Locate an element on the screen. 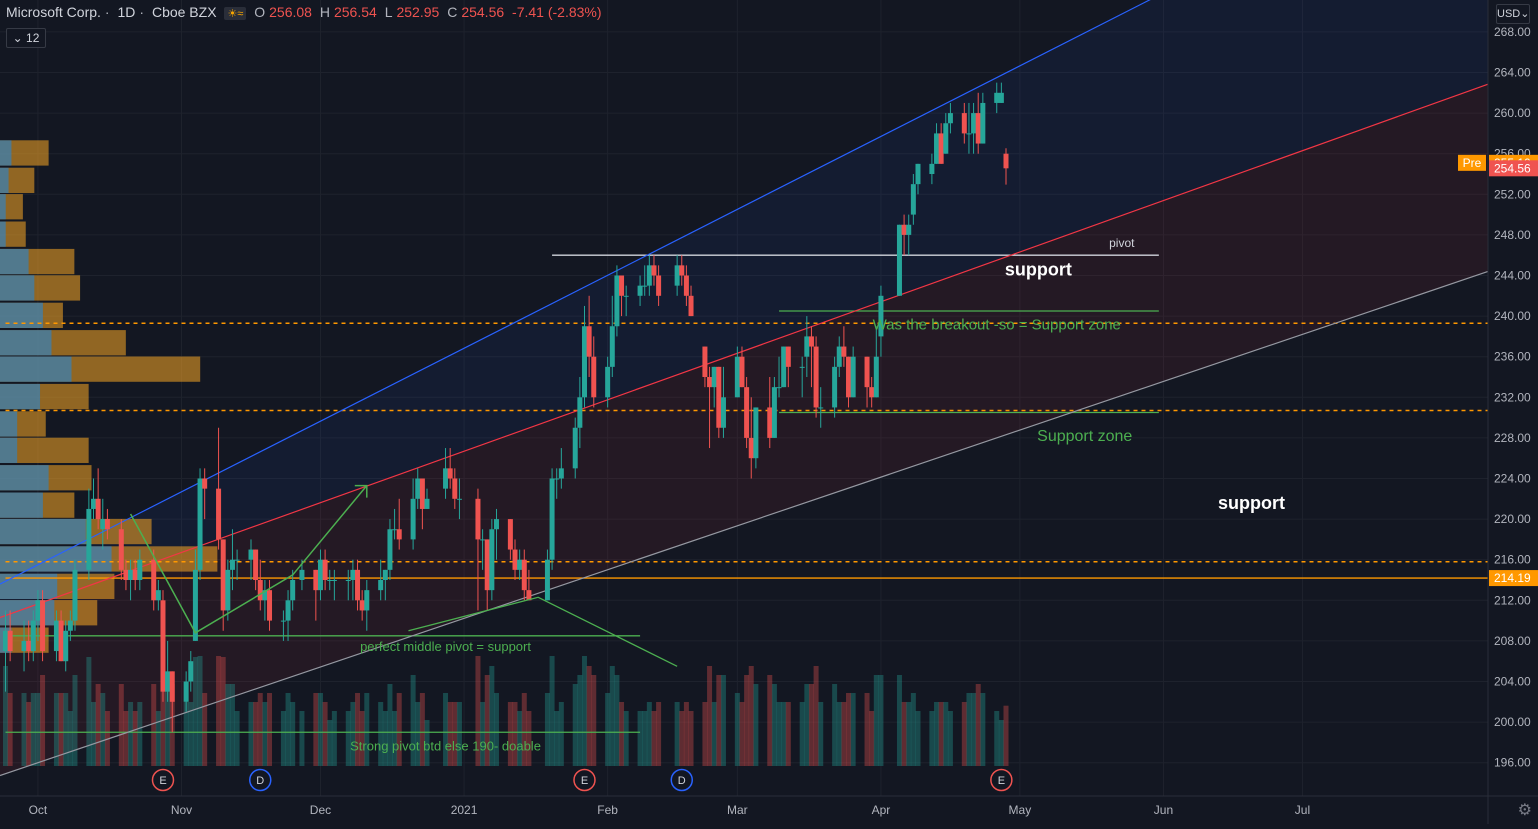  event-marker-circle is located at coordinates (163, 780).